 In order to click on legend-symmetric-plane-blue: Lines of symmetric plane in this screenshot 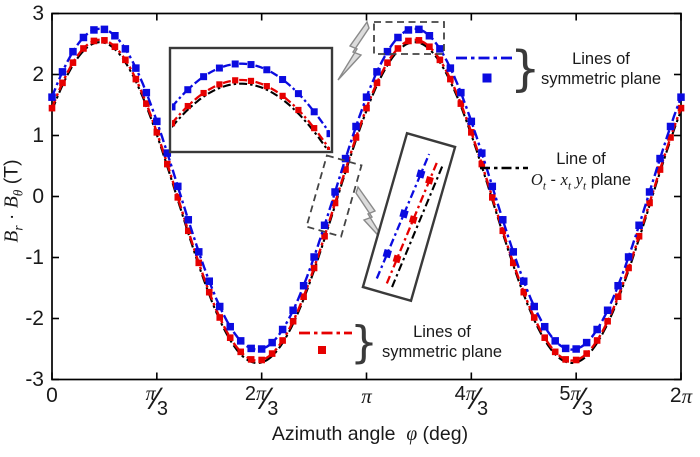, I will do `click(601, 69)`.